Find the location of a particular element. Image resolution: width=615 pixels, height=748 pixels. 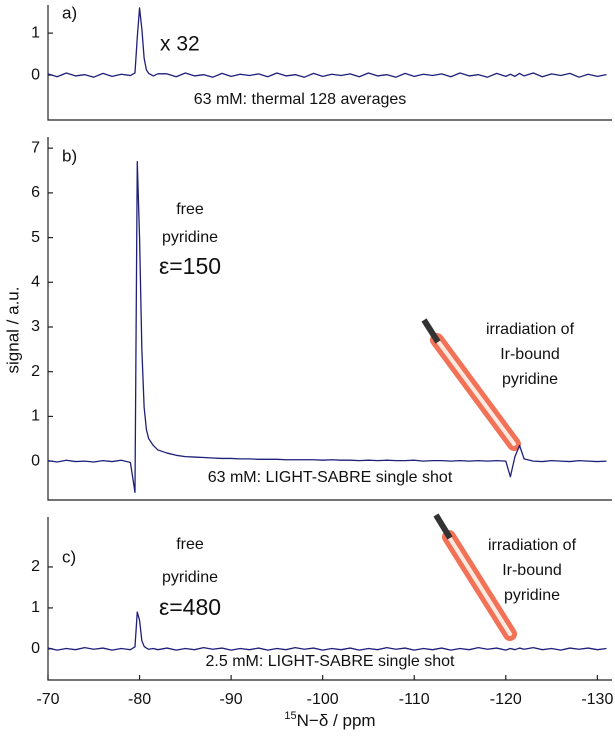

y-tick-label: 4 is located at coordinates (35, 282).